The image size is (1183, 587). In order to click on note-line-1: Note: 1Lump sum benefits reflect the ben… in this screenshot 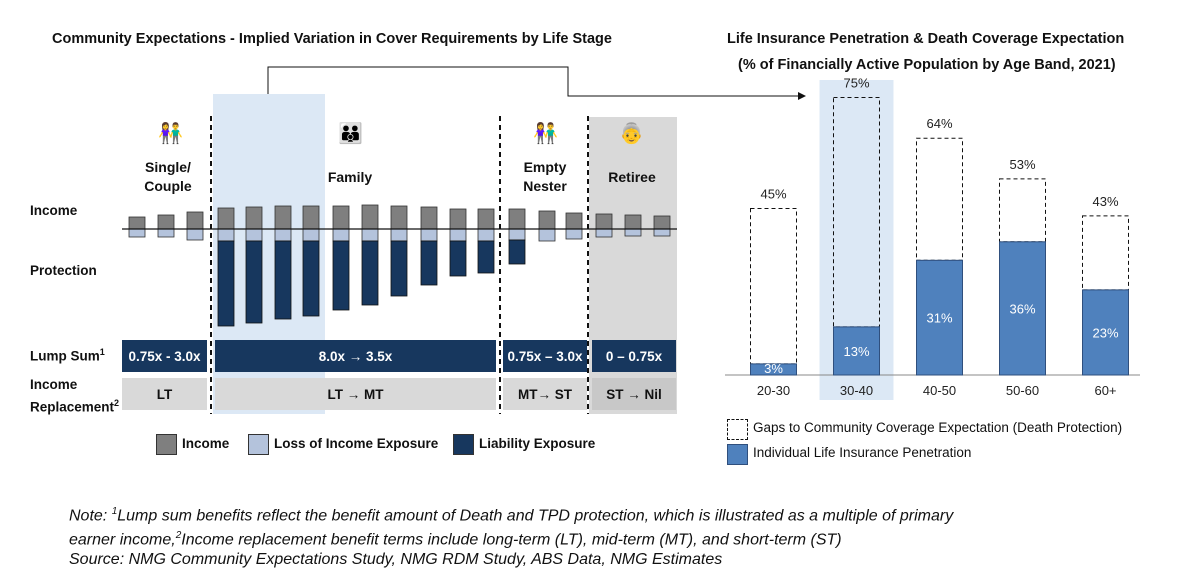, I will do `click(511, 515)`.